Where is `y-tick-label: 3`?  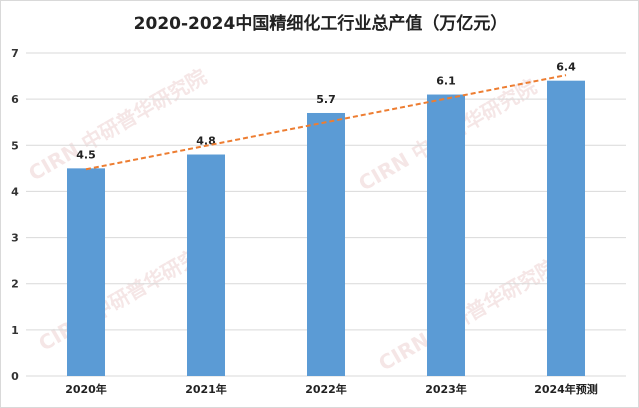 y-tick-label: 3 is located at coordinates (15, 238).